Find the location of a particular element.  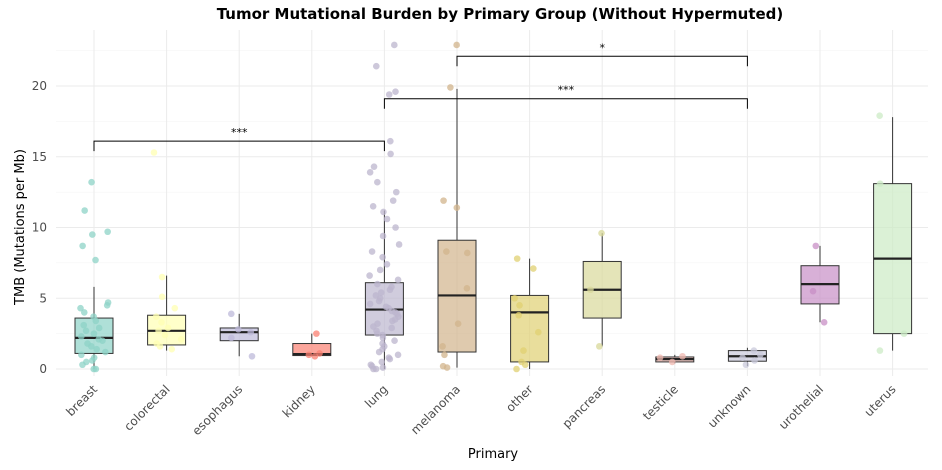

y-axis-ticks: 0 5 10 15 20 is located at coordinates (39, 227).